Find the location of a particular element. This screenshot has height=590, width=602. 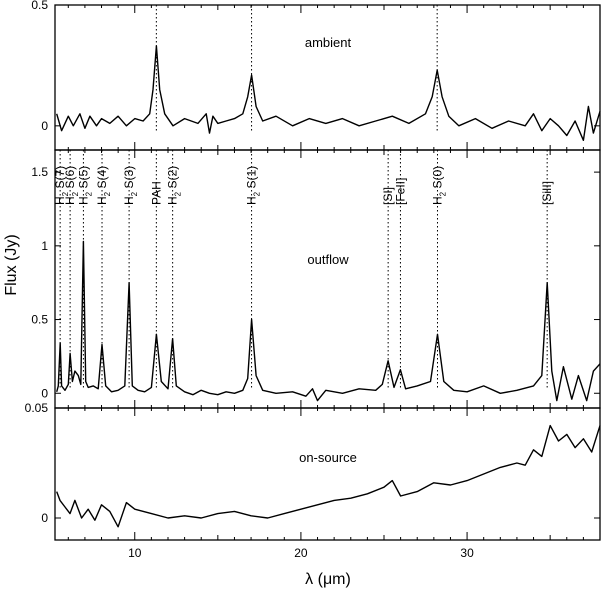

transition-name: S(6) is located at coordinates (70, 179).